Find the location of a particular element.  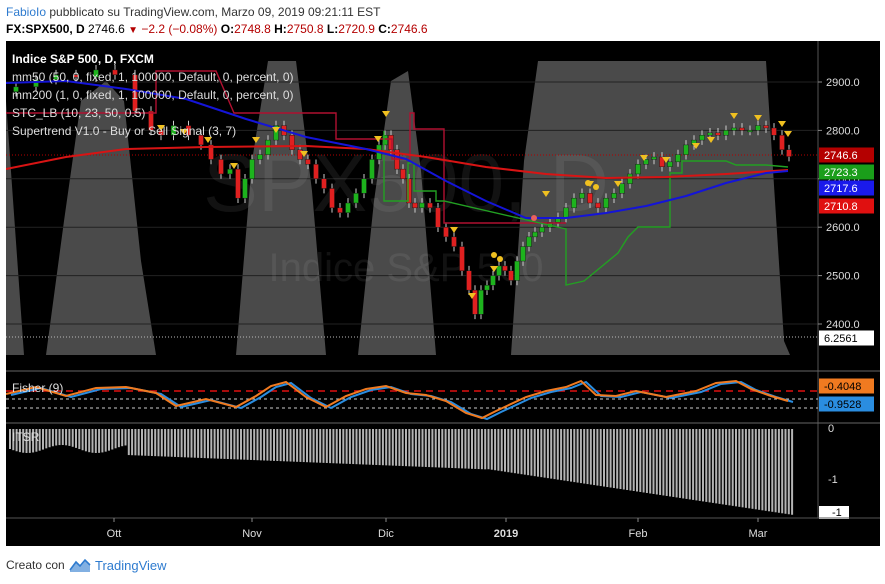

itsr-badge-label: -1 is located at coordinates (837, 513).